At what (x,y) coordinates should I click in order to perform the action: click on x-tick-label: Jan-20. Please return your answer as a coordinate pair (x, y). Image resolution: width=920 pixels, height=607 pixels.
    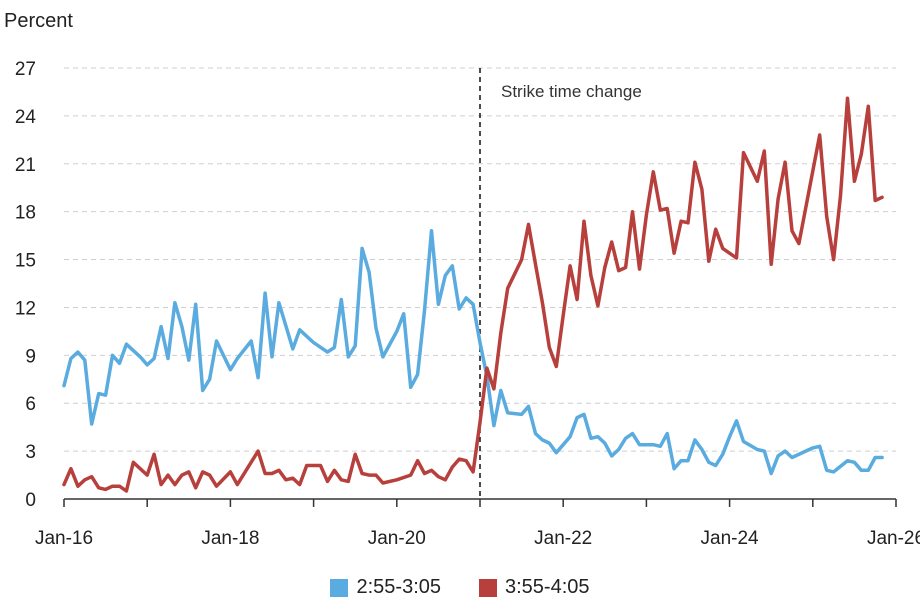
    Looking at the image, I should click on (397, 538).